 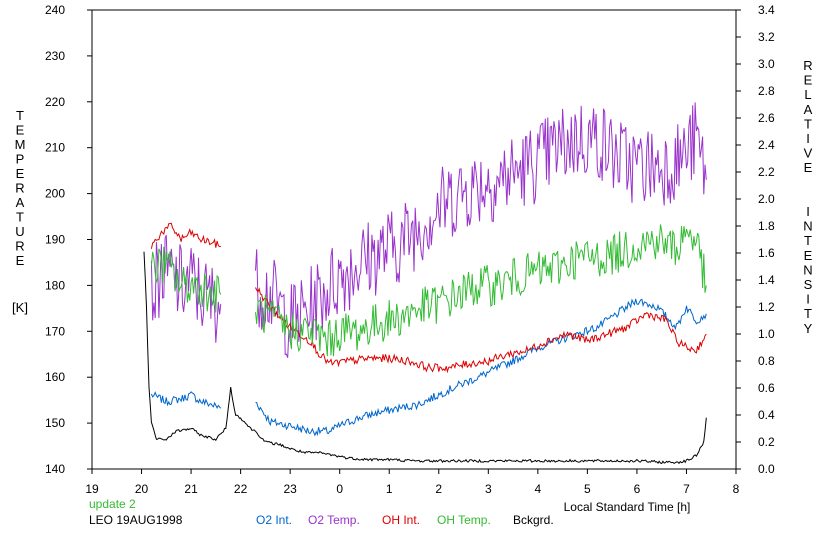 I want to click on x-tick-label: 6, so click(x=637, y=489).